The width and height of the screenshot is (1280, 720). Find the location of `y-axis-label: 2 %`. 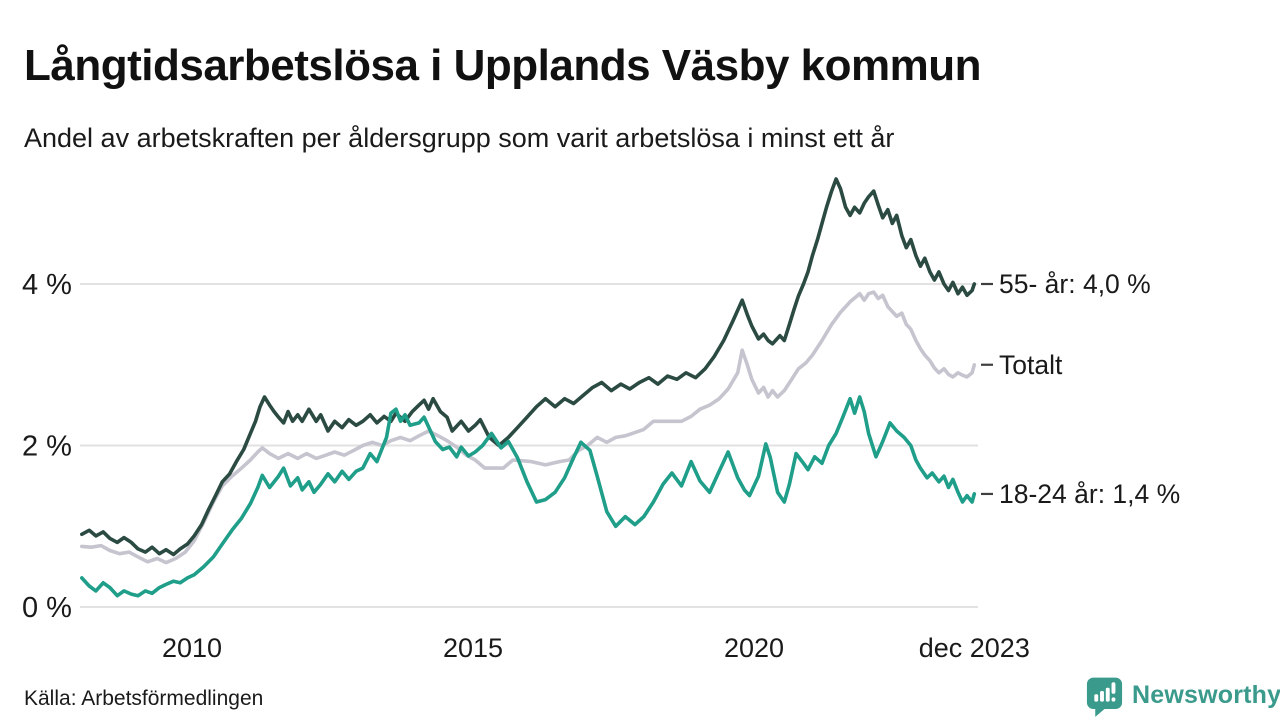

y-axis-label: 2 % is located at coordinates (47, 447).